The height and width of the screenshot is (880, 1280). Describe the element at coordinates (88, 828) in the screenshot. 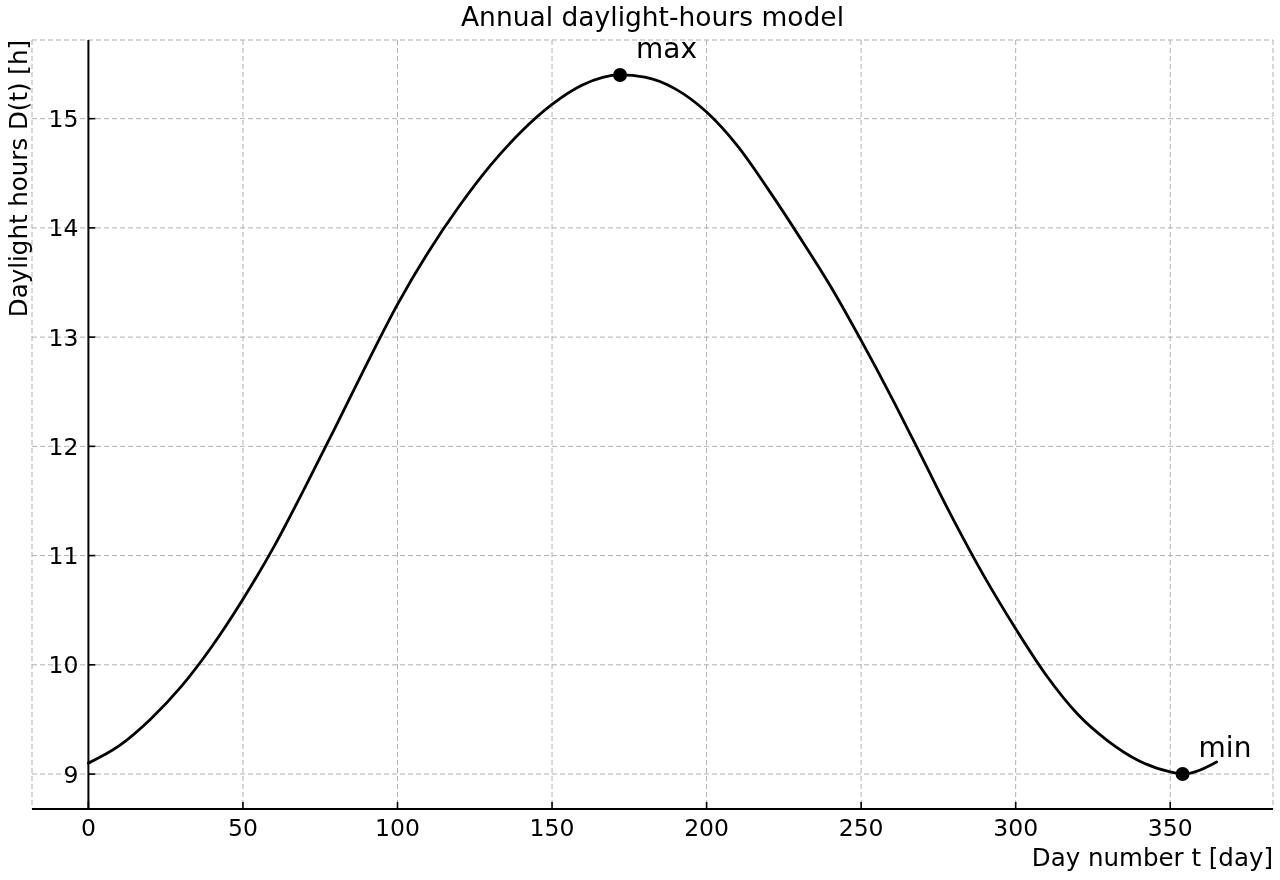

I see `x-tick-label: 0` at that location.